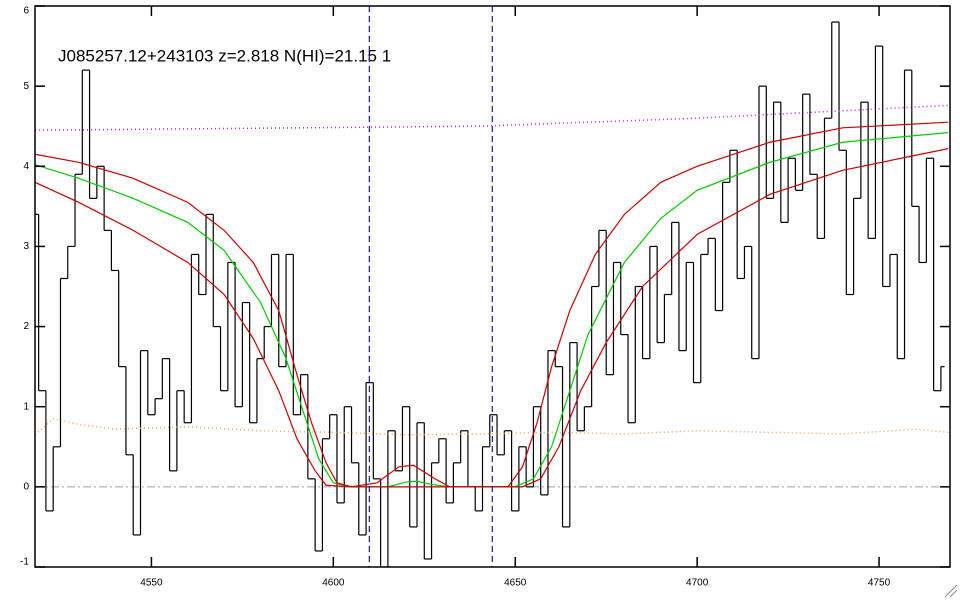 This screenshot has height=600, width=960. I want to click on y-tick-label: 5, so click(26, 86).